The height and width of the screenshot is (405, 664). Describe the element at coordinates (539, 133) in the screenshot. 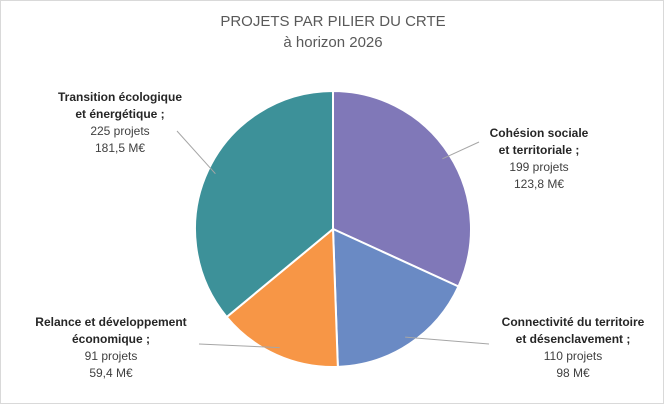

I see `slice-category-line1: Cohésion sociale` at that location.